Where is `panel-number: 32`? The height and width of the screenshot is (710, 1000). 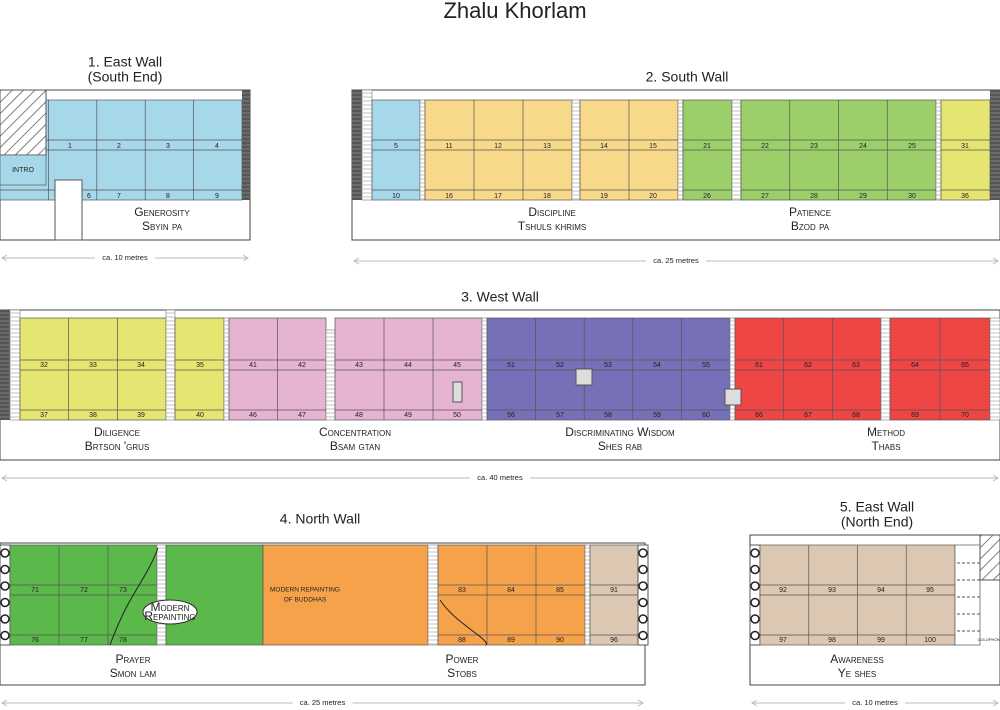 panel-number: 32 is located at coordinates (44, 365).